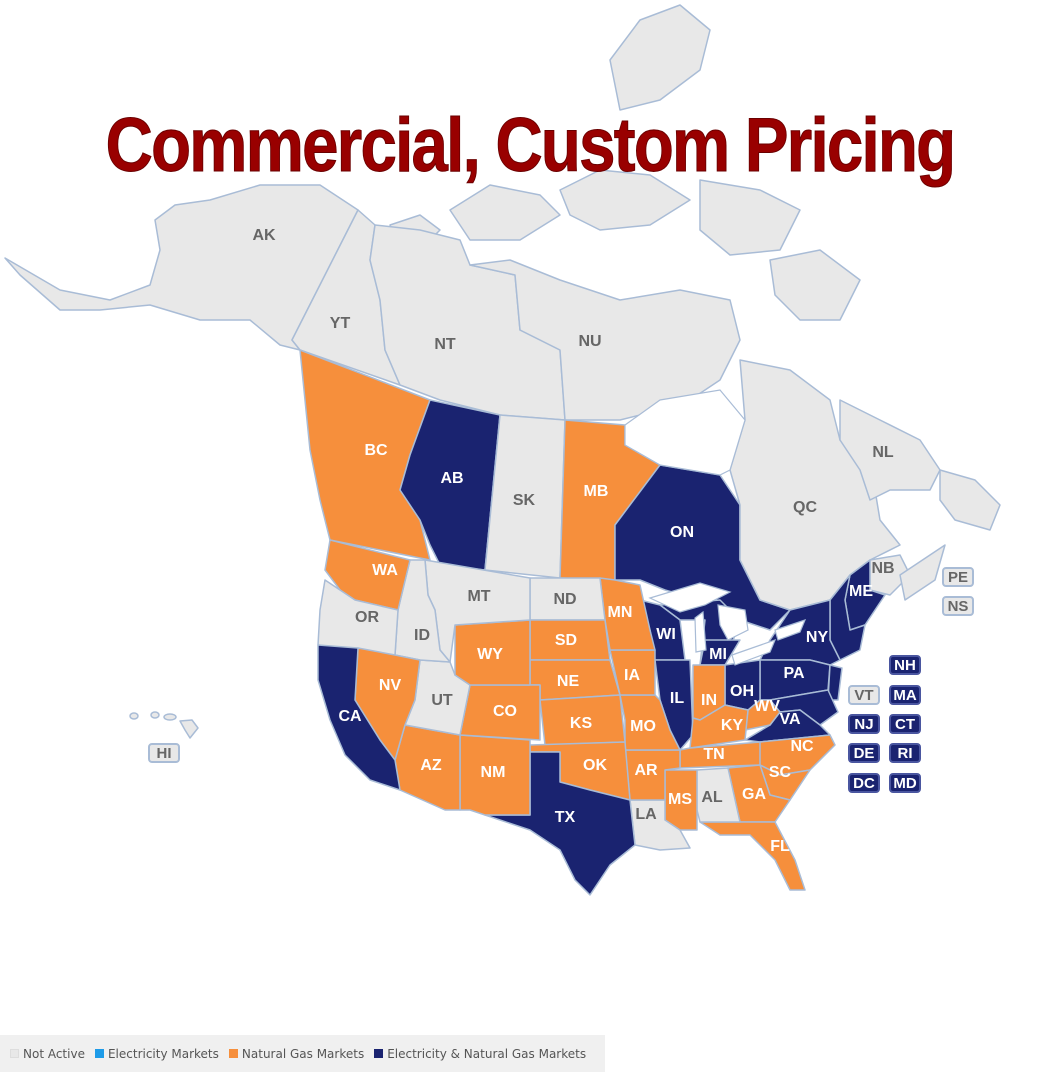 The height and width of the screenshot is (1072, 1060). I want to click on label-NM: NM, so click(493, 772).